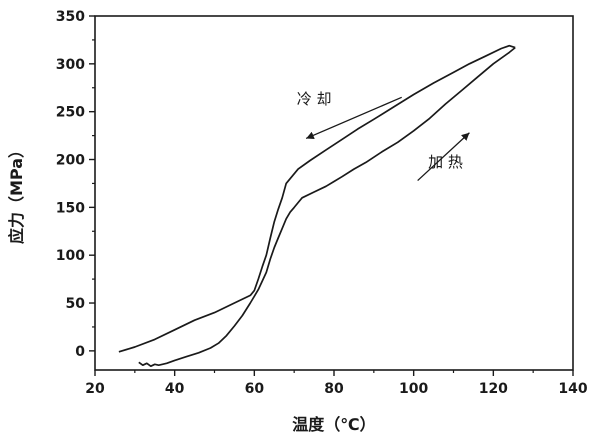 The width and height of the screenshot is (593, 441). What do you see at coordinates (334, 389) in the screenshot?
I see `x-tick-label: 80` at bounding box center [334, 389].